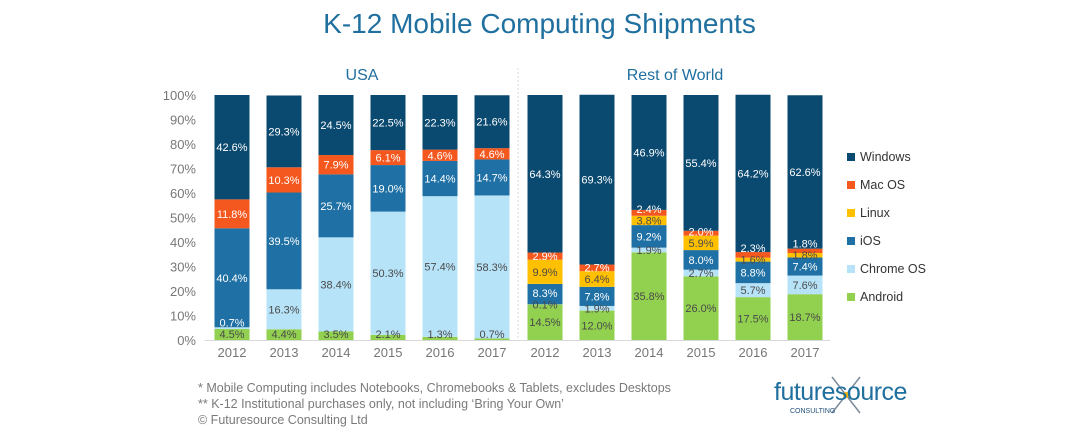 Image resolution: width=1079 pixels, height=437 pixels. I want to click on data-label: 9.2%, so click(648, 237).